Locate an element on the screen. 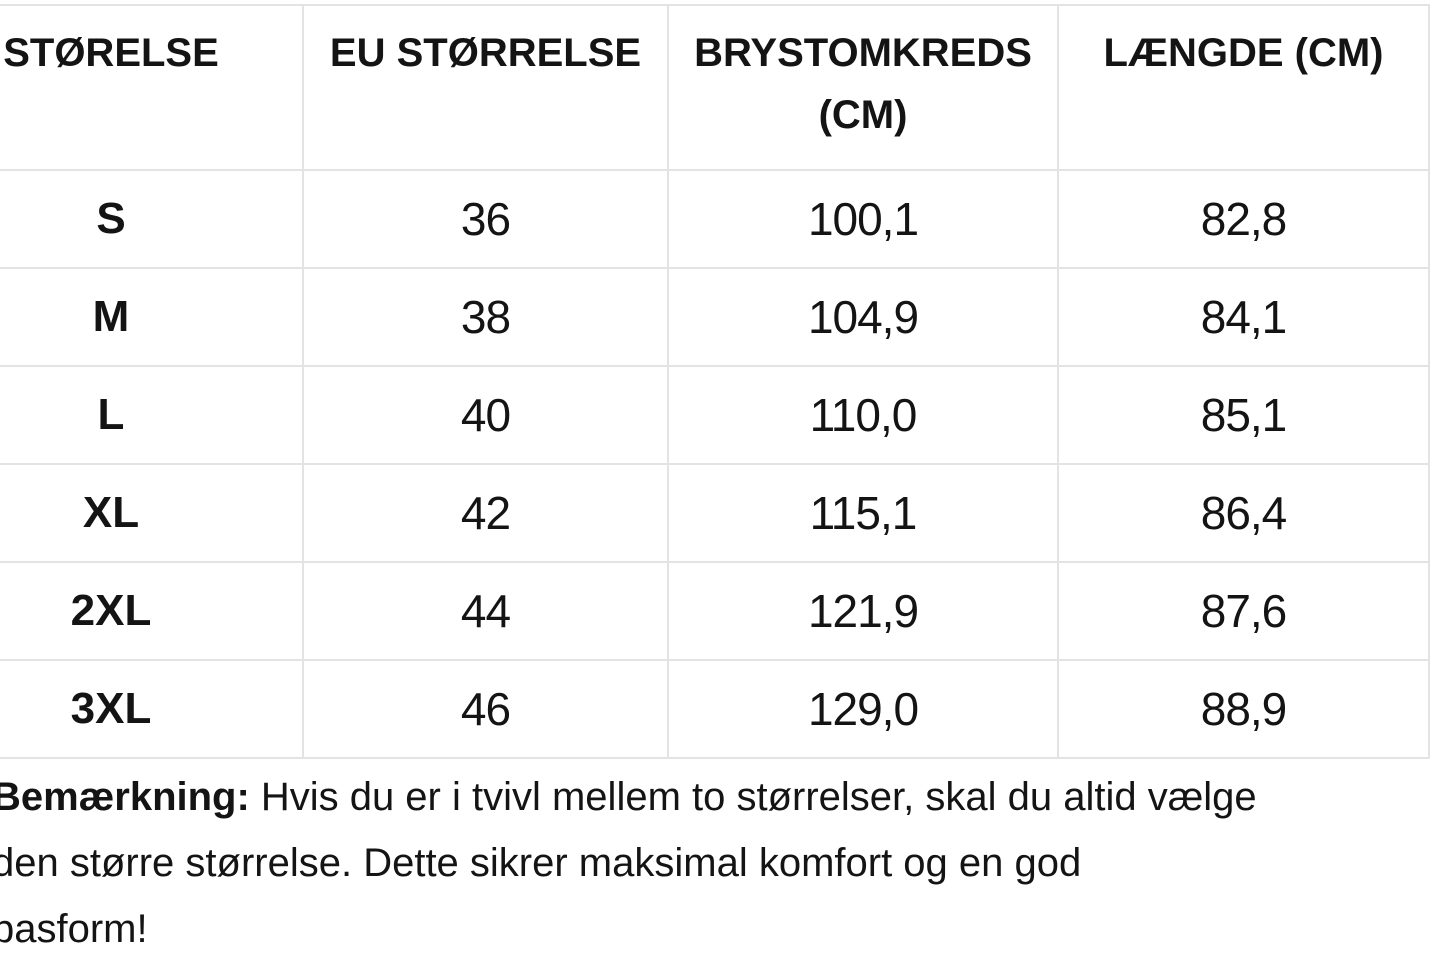  cell-eu-size: 38 is located at coordinates (485, 317).